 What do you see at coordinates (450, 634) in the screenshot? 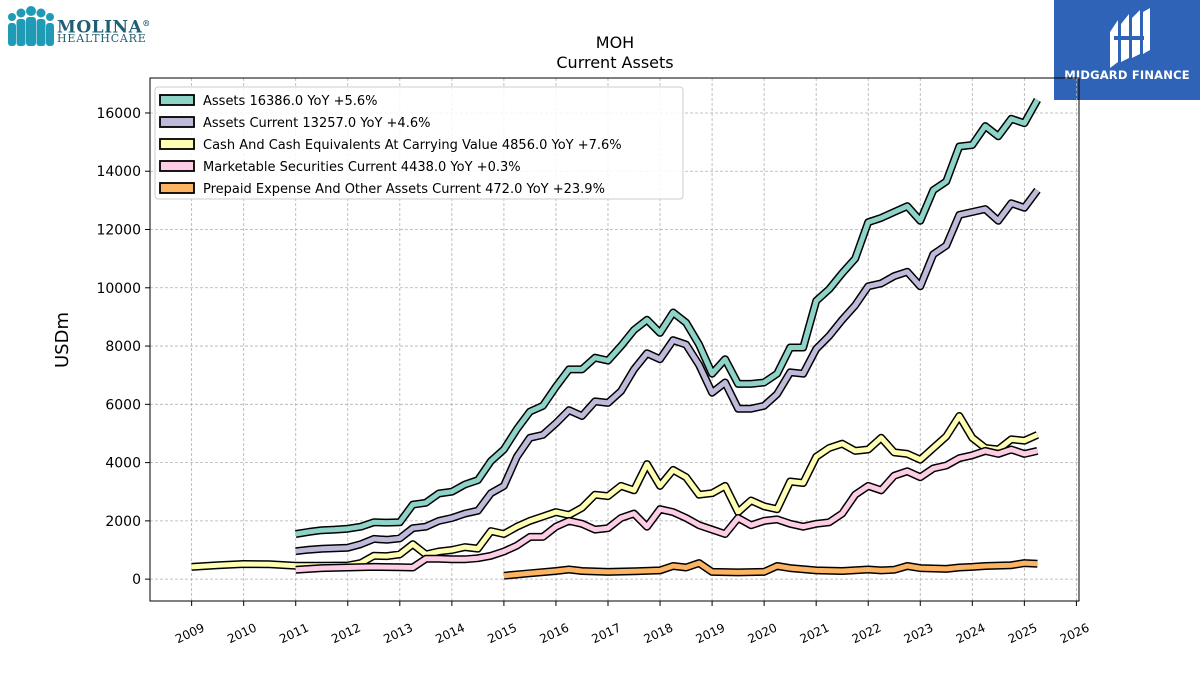
I see `x-tick-label: 2014` at bounding box center [450, 634].